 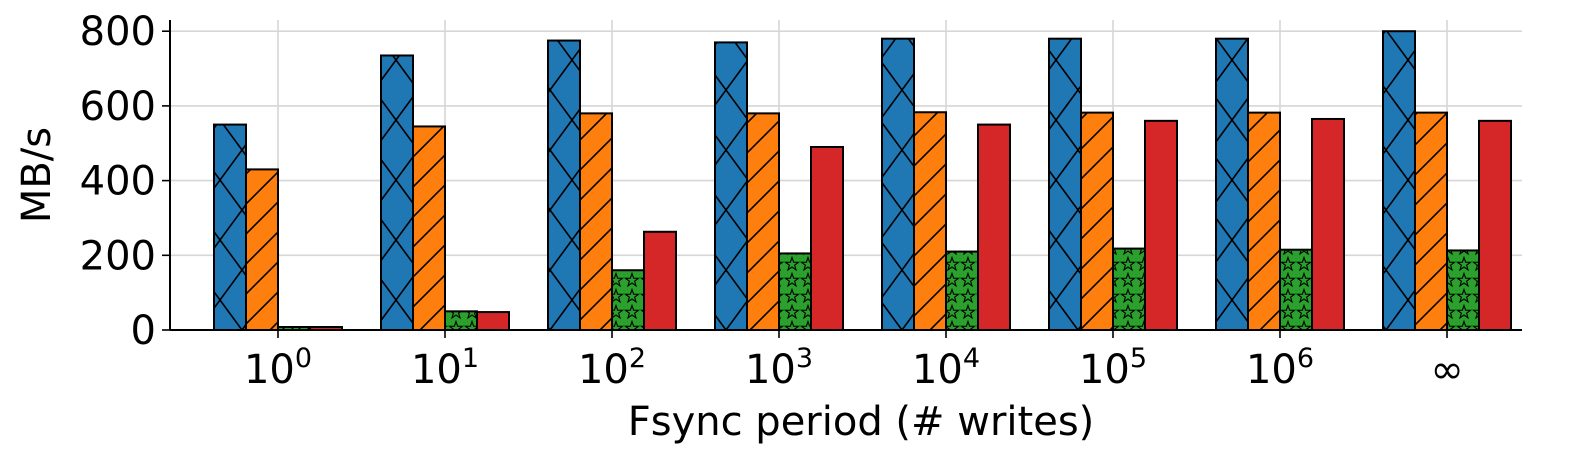 What do you see at coordinates (143, 331) in the screenshot?
I see `y-tick-label: 0` at bounding box center [143, 331].